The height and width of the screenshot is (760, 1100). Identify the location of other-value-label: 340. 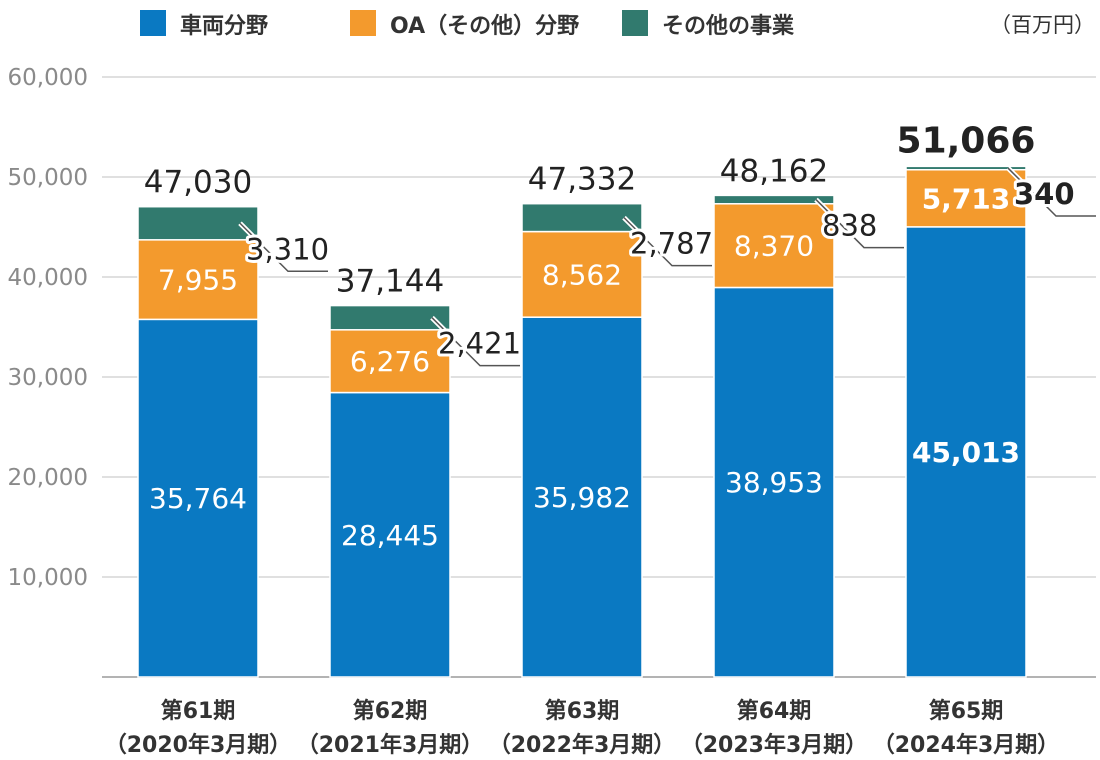
(1044, 194).